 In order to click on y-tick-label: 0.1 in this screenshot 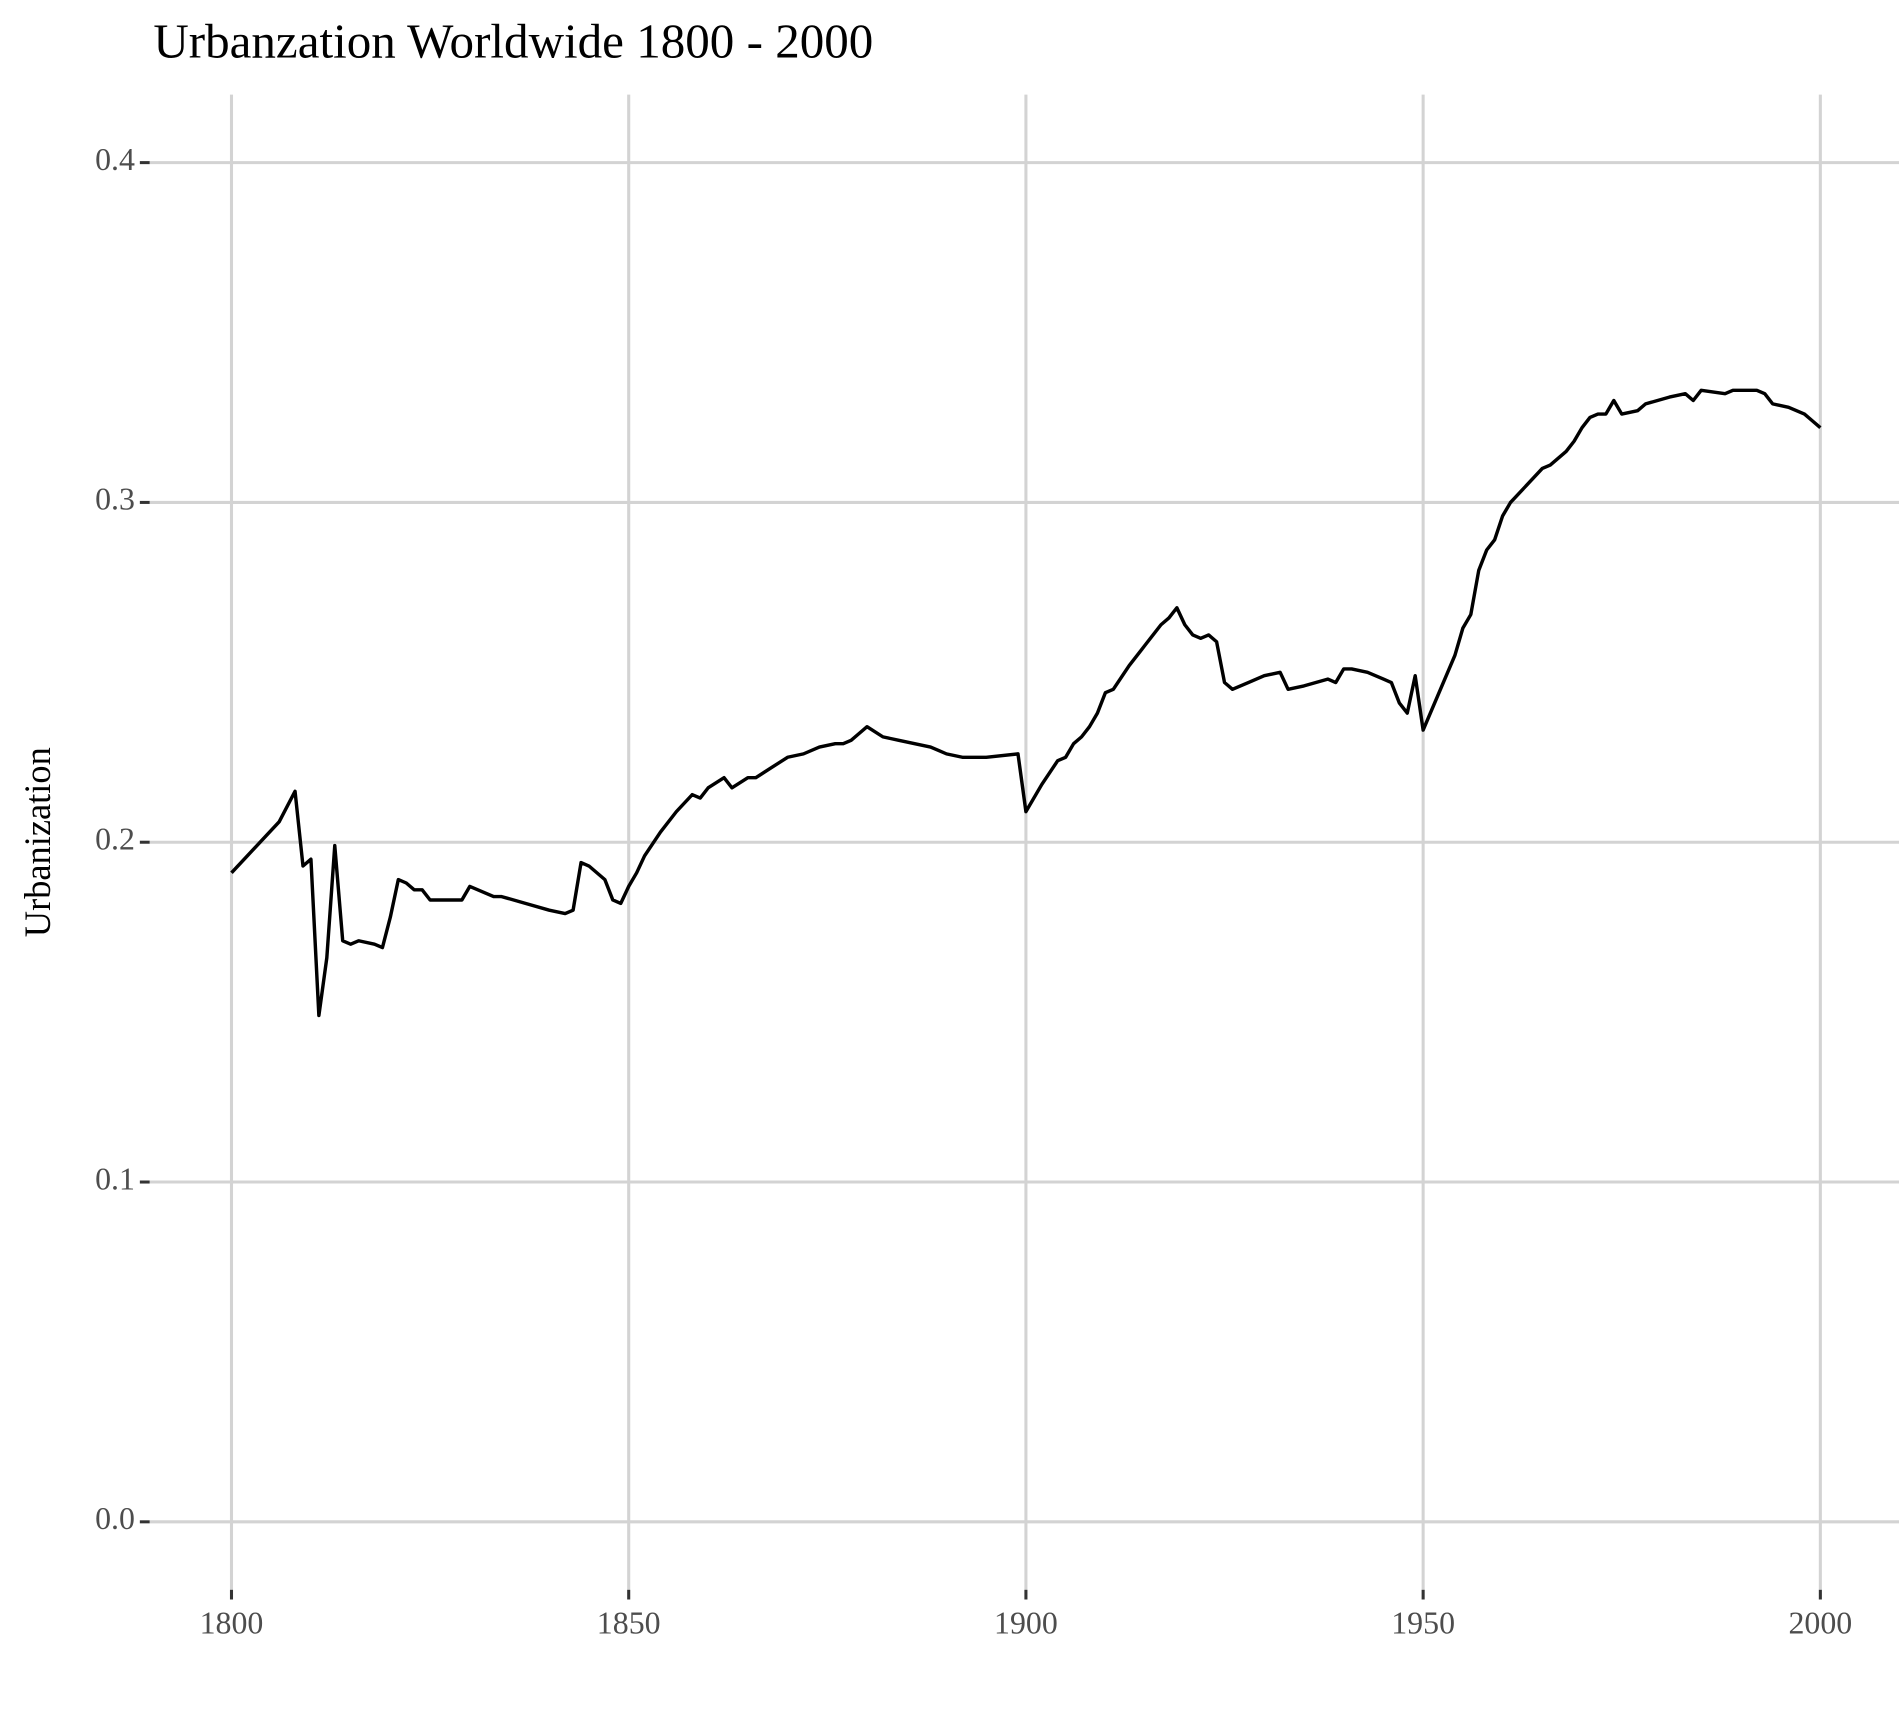, I will do `click(115, 1178)`.